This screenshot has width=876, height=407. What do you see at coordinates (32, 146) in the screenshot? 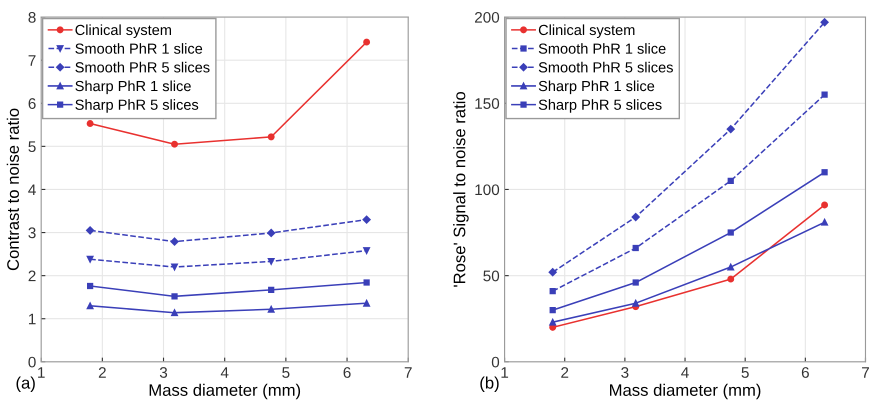
I see `y-tick-label: 5` at bounding box center [32, 146].